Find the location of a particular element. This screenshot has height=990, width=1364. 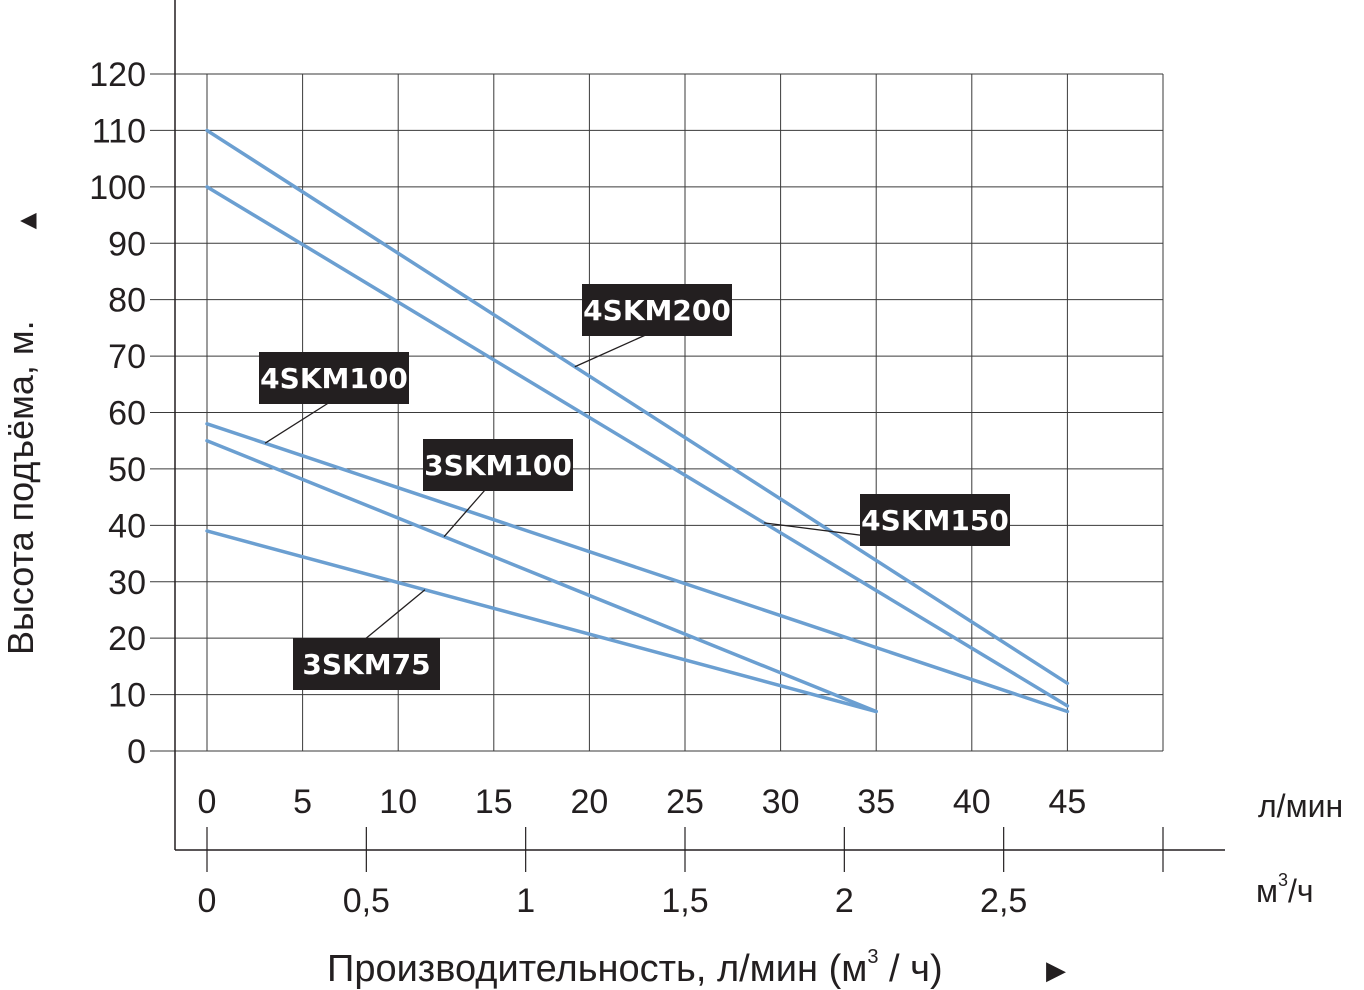

series-tag-box-3skm100 is located at coordinates (498, 465).